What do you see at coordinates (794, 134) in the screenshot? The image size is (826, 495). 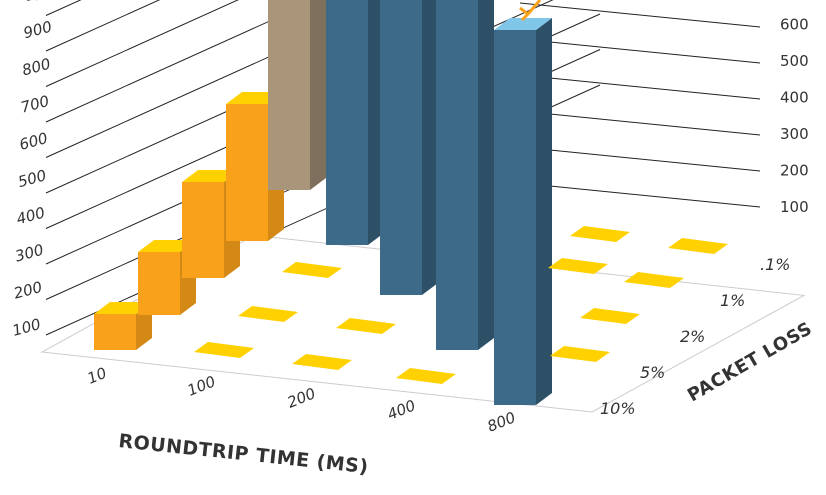 I see `right-tick-label: 300` at bounding box center [794, 134].